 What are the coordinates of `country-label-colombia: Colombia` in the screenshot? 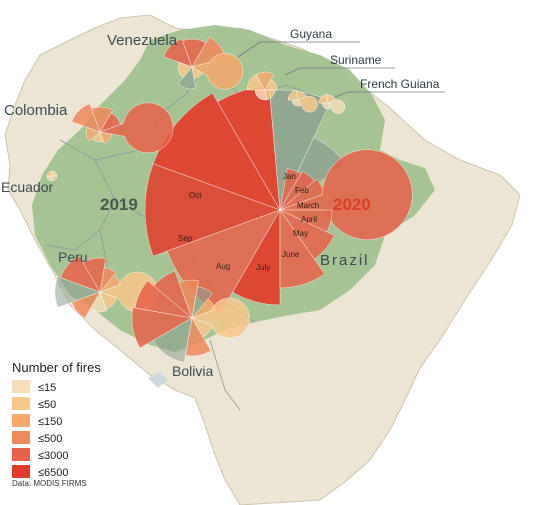 It's located at (36, 110).